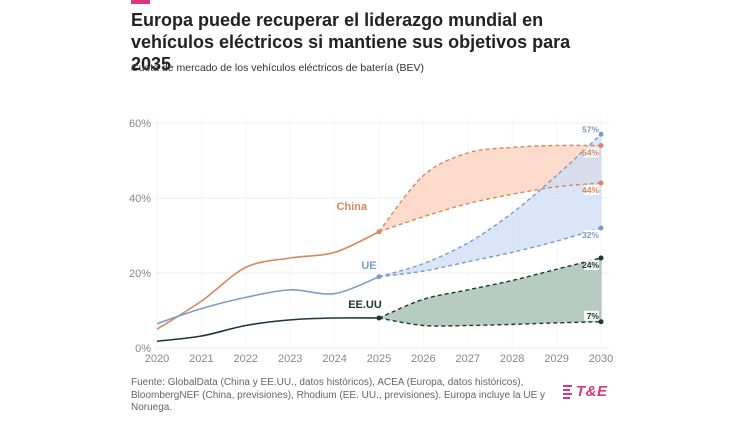 Image resolution: width=750 pixels, height=421 pixels. I want to click on projection-high-line-ue, so click(490, 205).